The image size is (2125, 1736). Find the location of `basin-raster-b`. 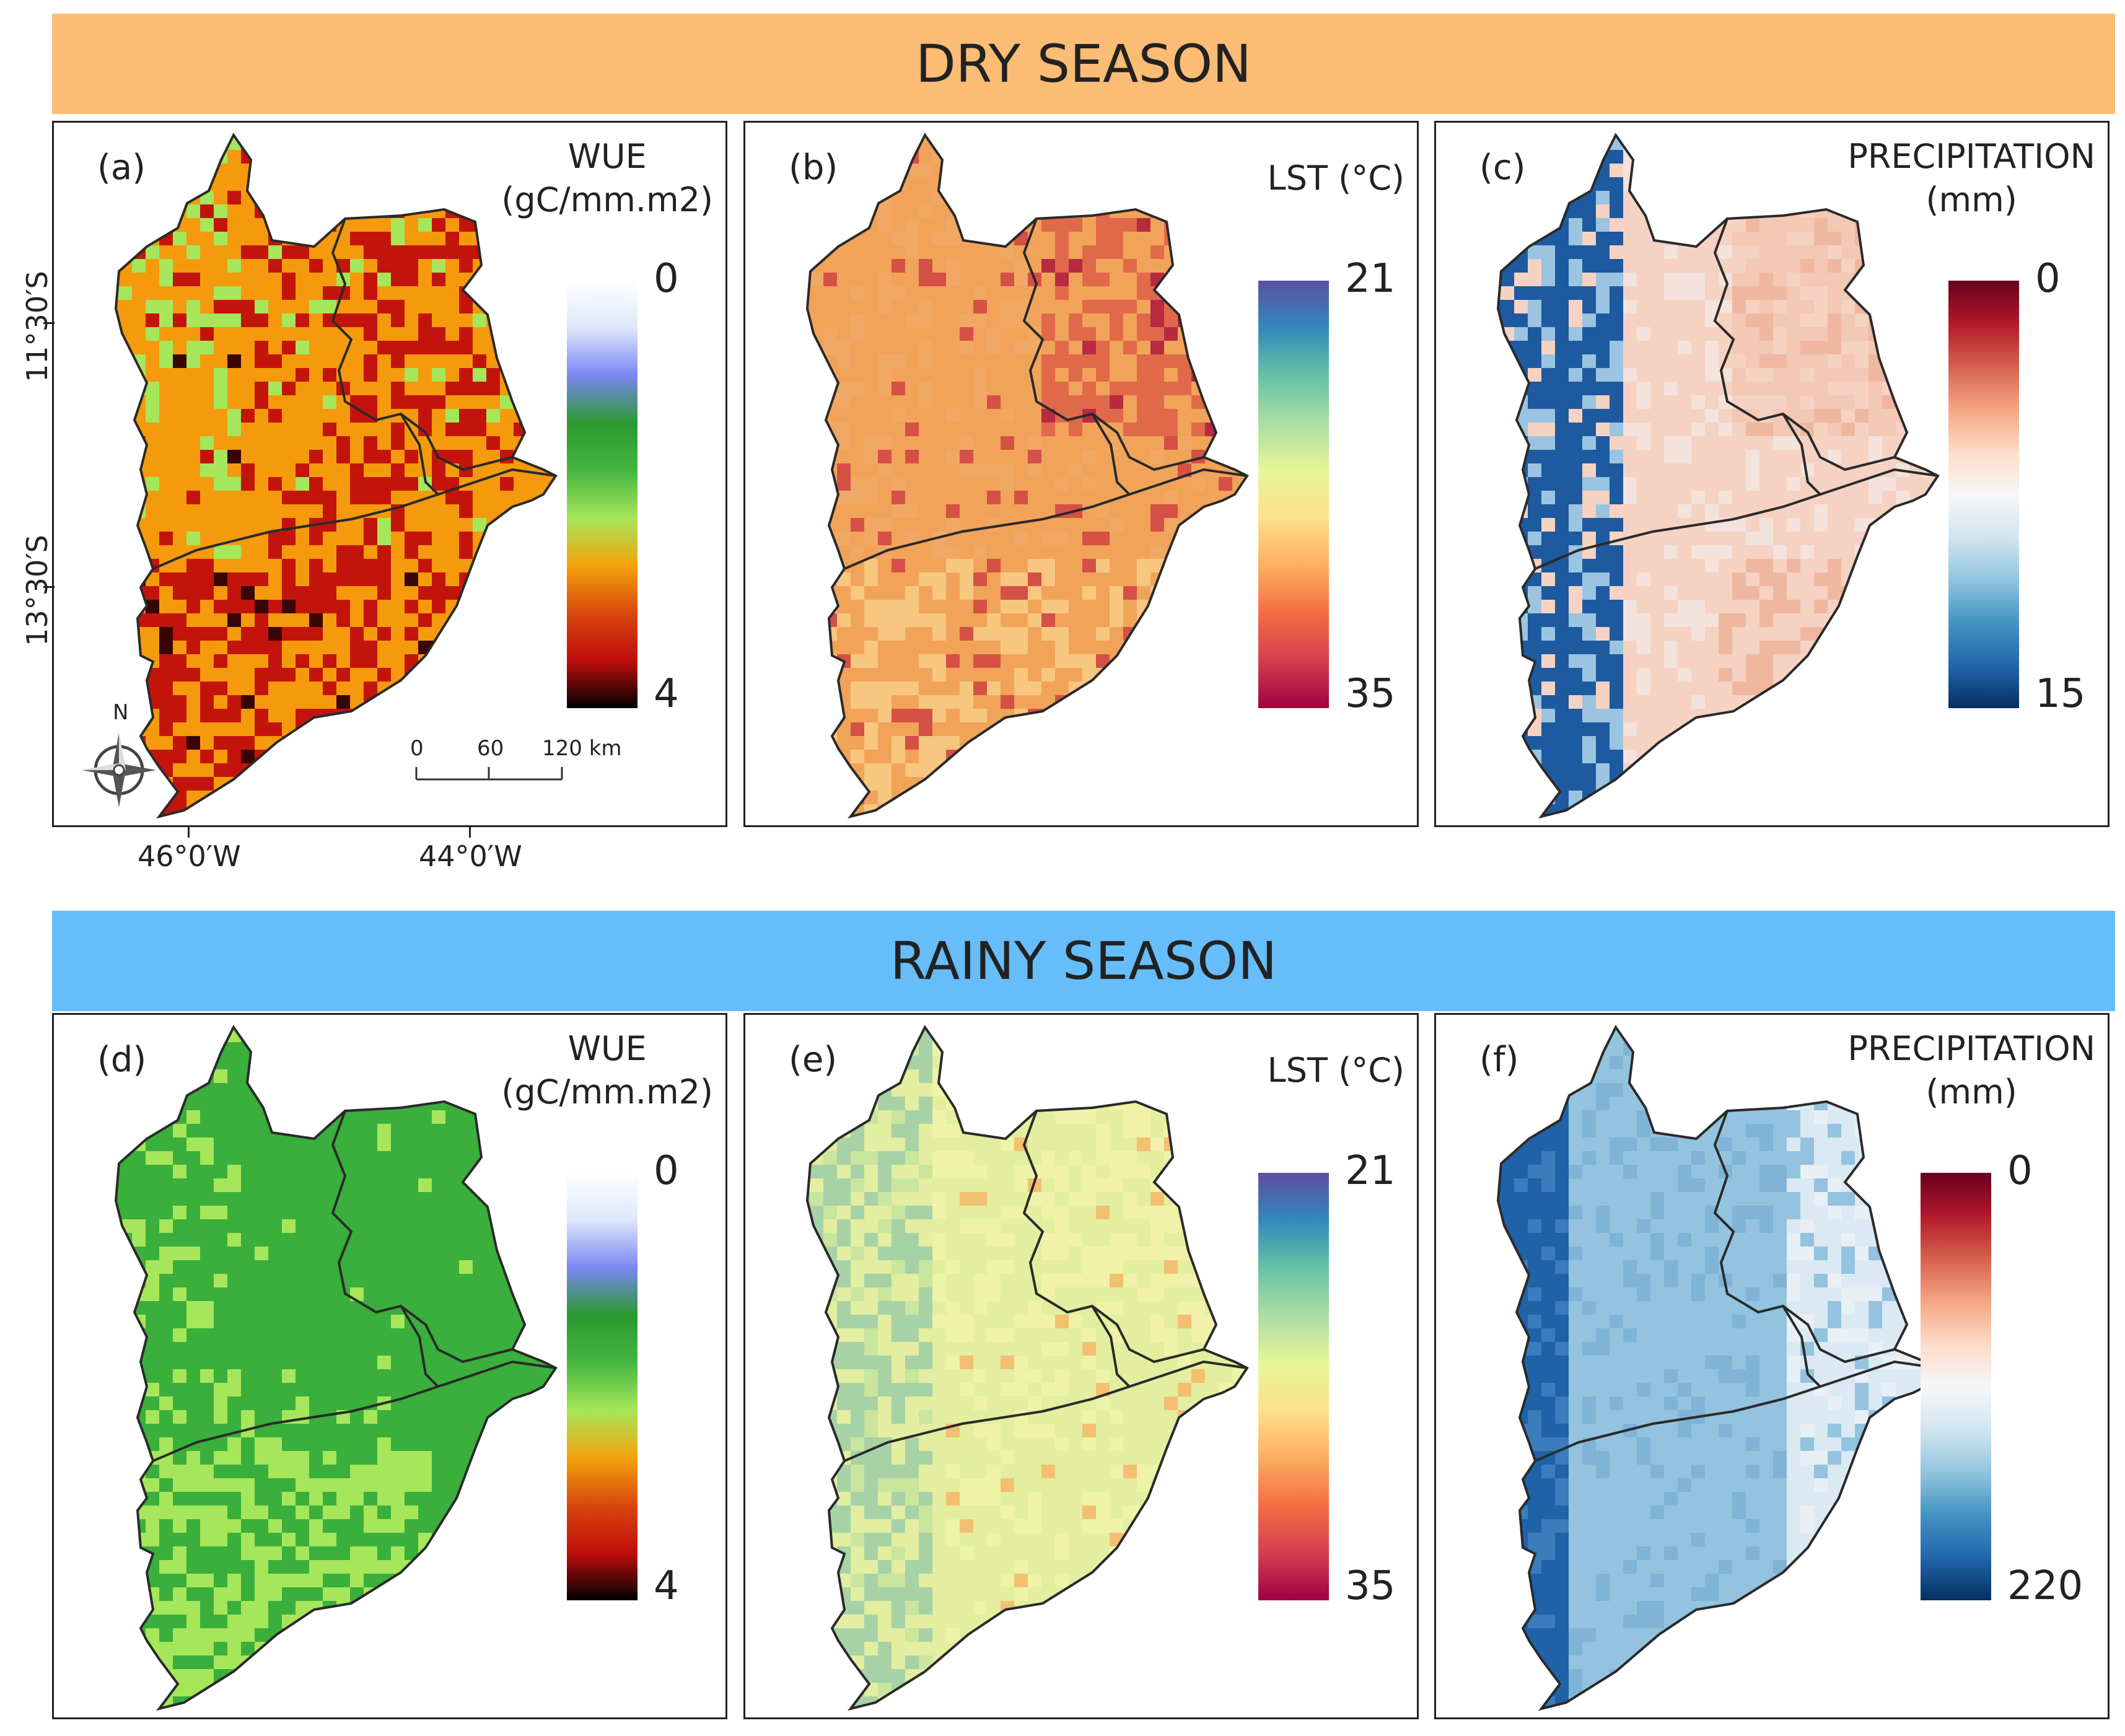

basin-raster-b is located at coordinates (1027, 476).